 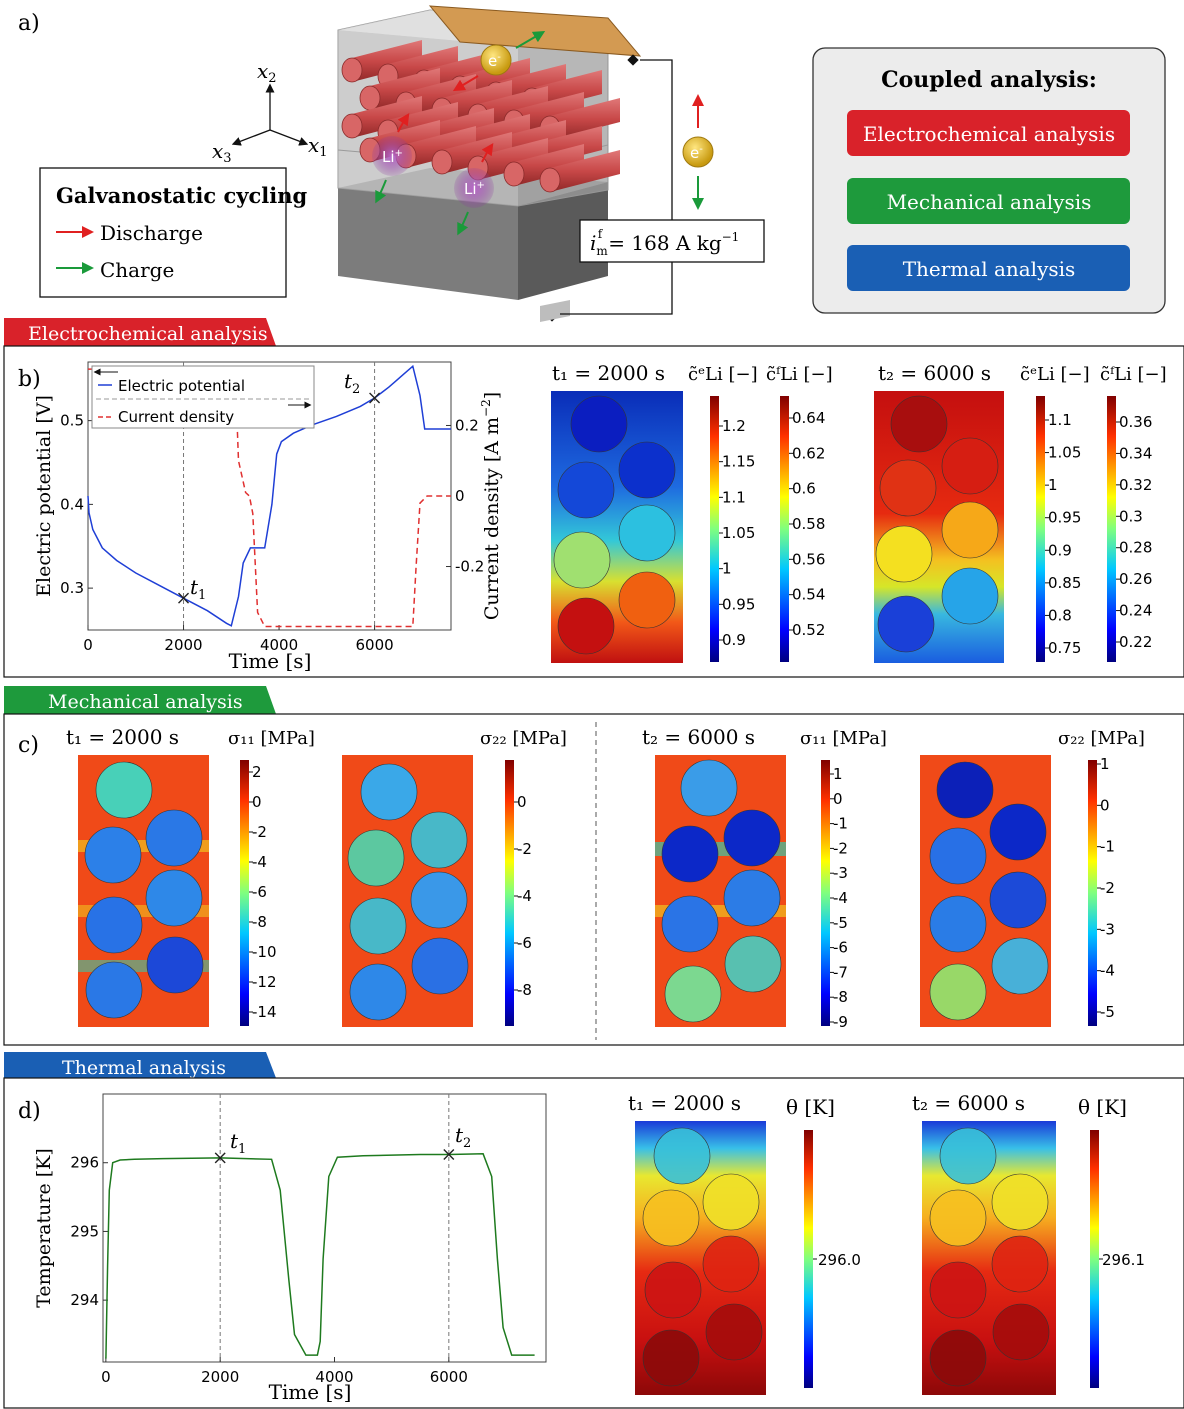 I want to click on panel-a-label: a), so click(x=29, y=23).